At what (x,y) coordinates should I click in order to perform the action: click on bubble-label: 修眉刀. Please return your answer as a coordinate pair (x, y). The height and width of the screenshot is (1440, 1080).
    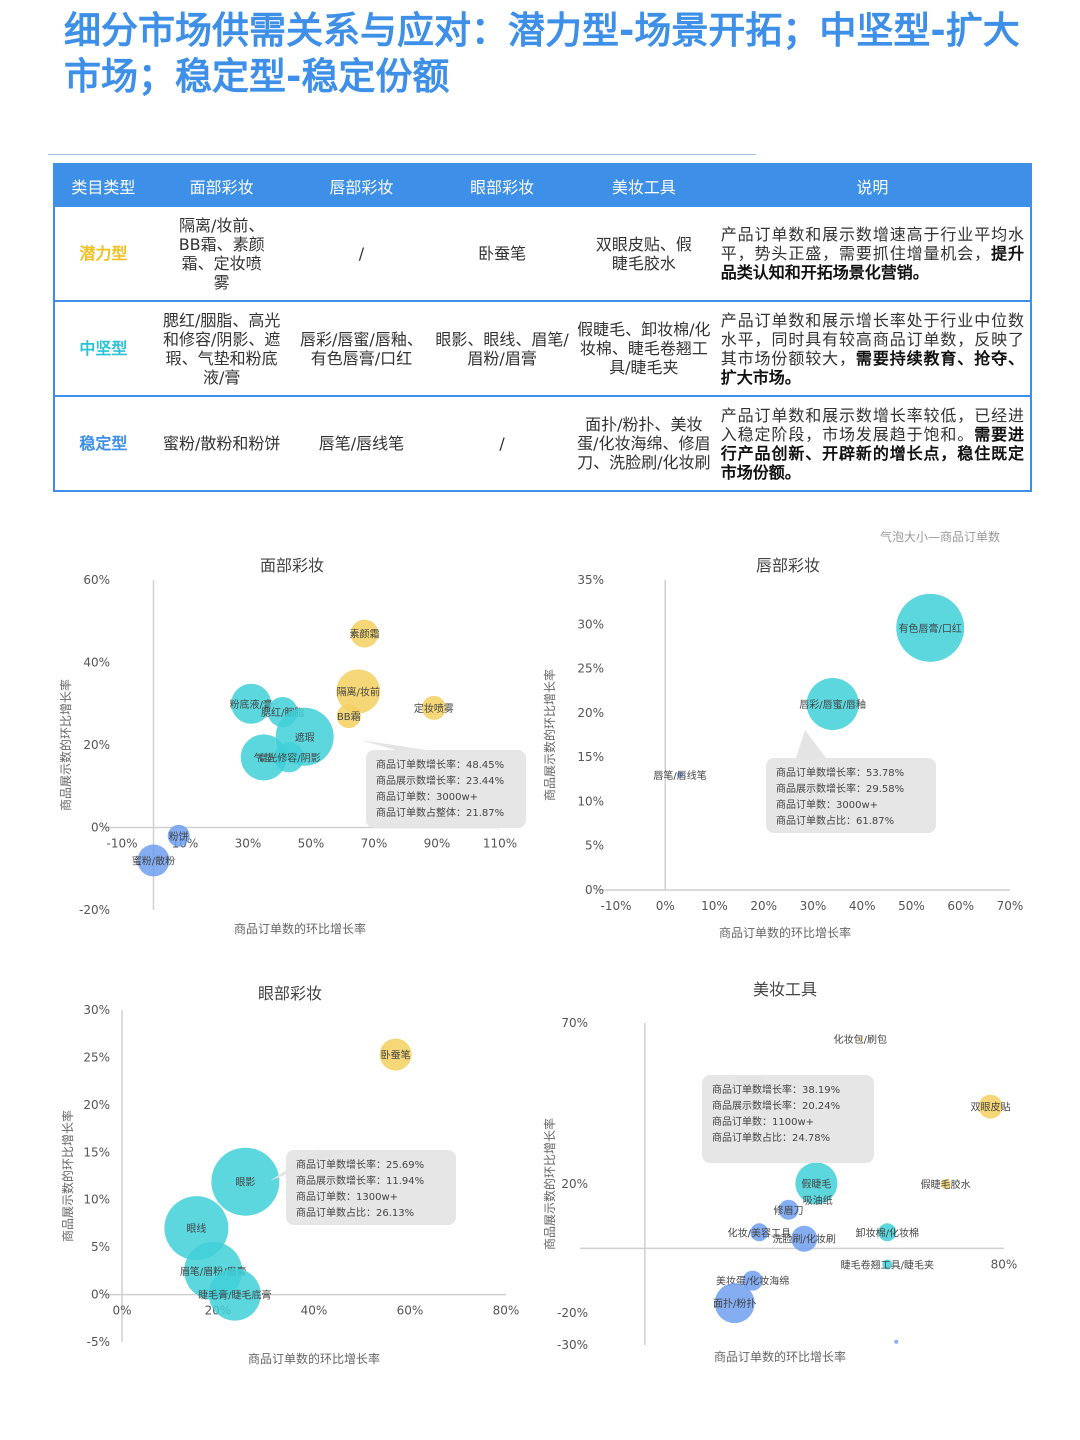
    Looking at the image, I should click on (789, 1210).